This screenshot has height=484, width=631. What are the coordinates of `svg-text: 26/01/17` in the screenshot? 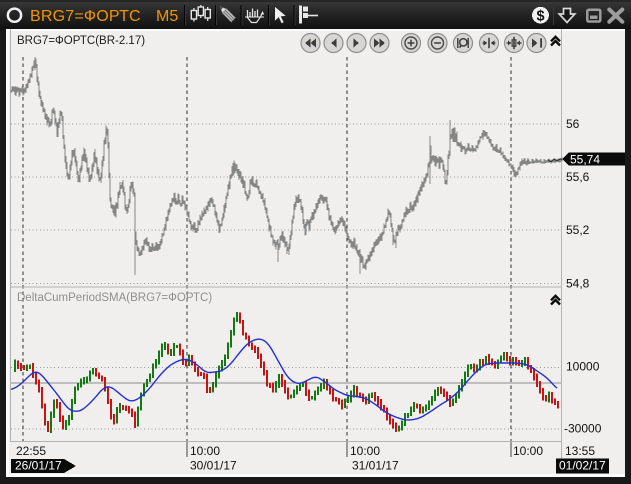 It's located at (38, 466).